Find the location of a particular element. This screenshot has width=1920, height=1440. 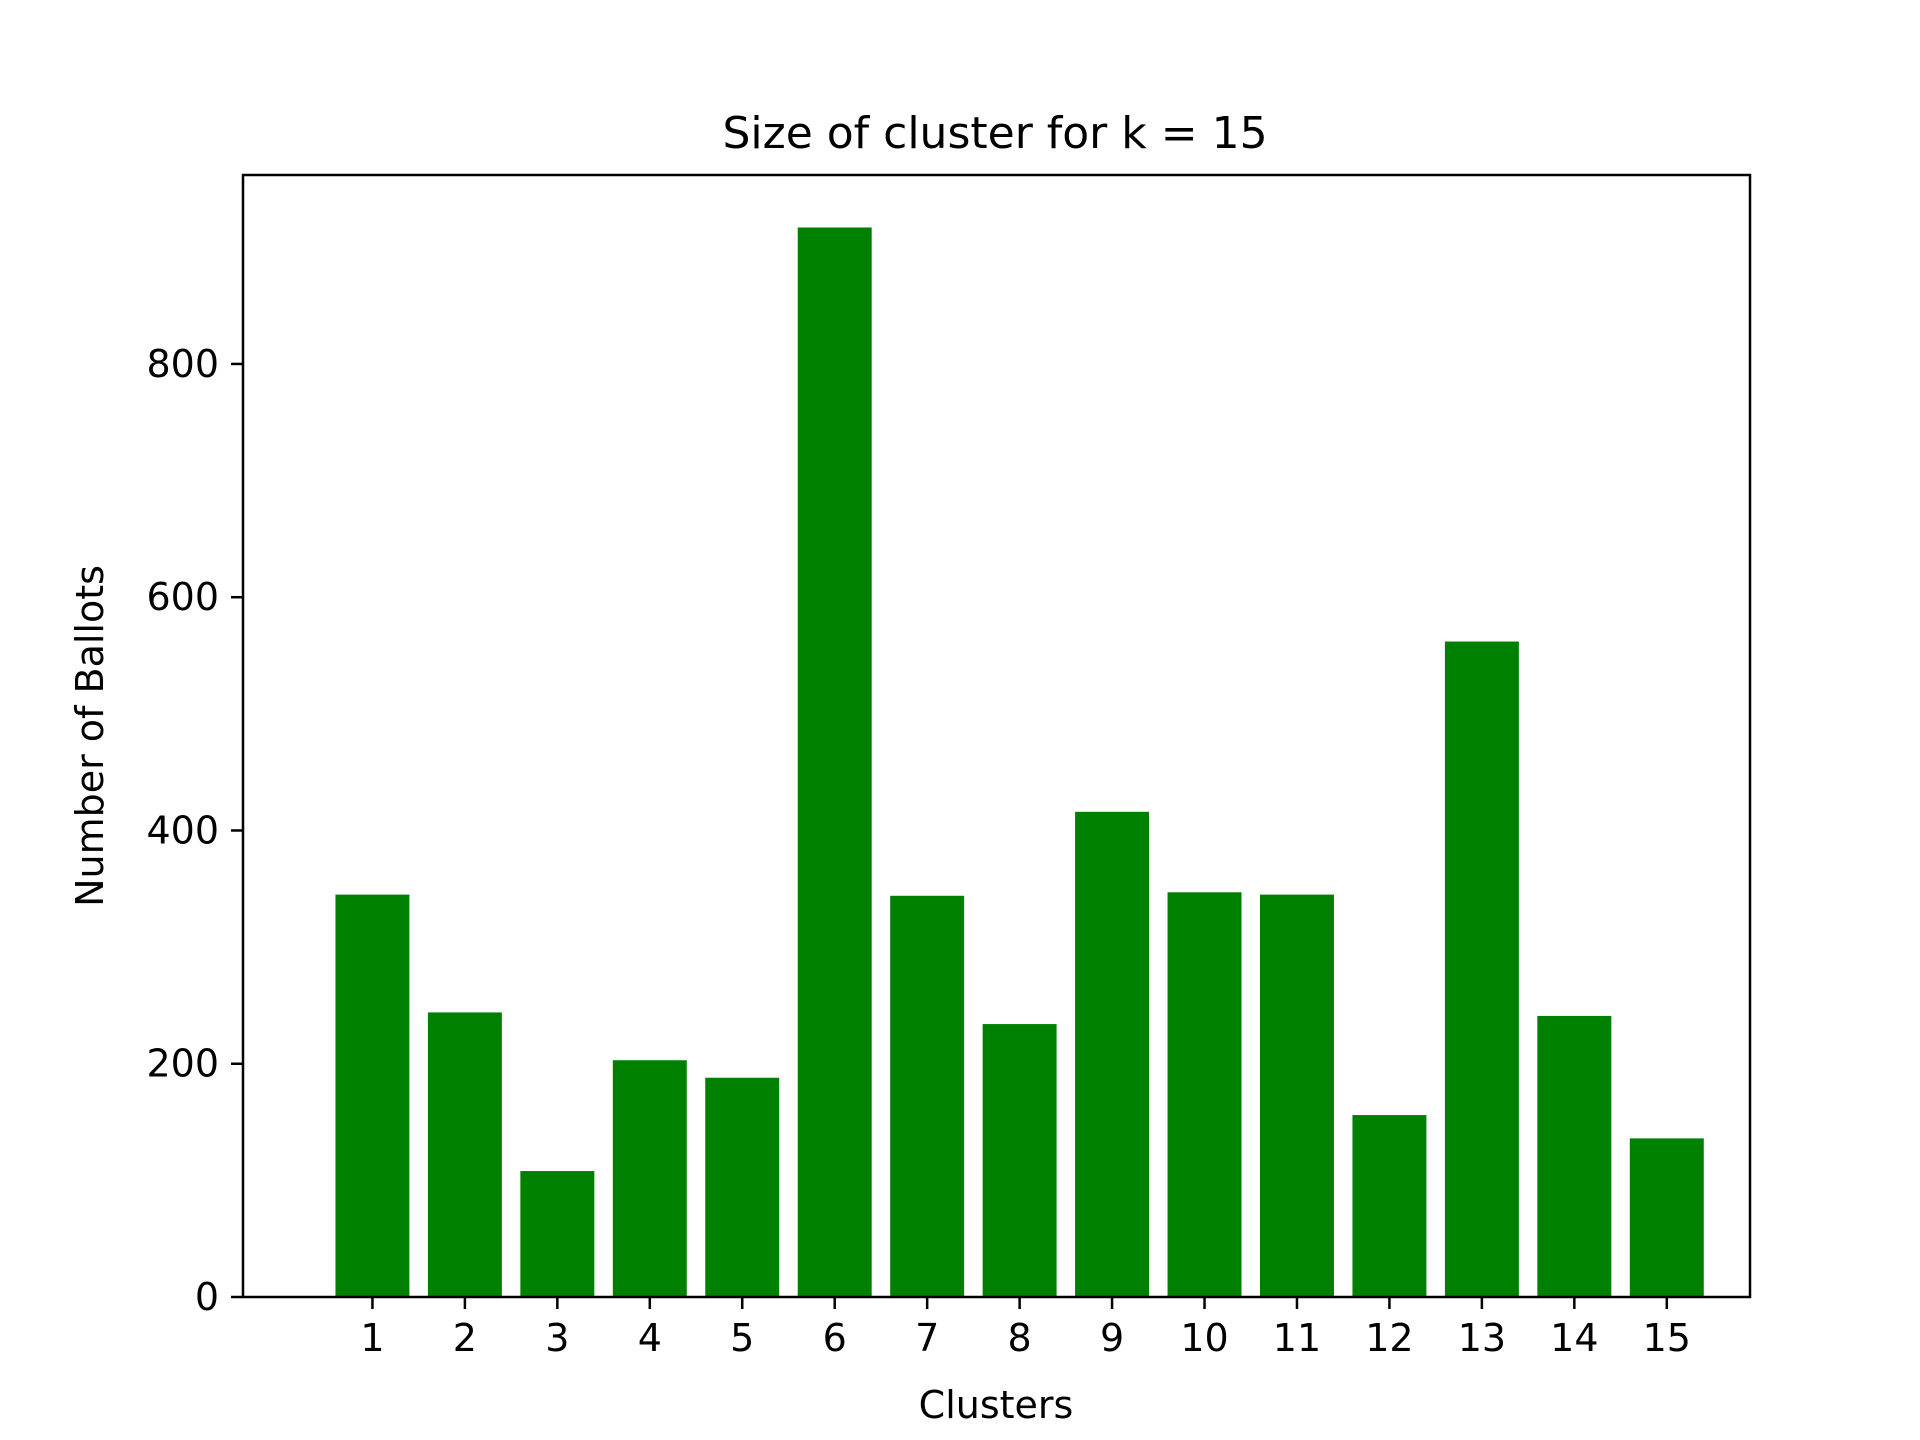

x-tick-label: 14 is located at coordinates (1574, 1338).